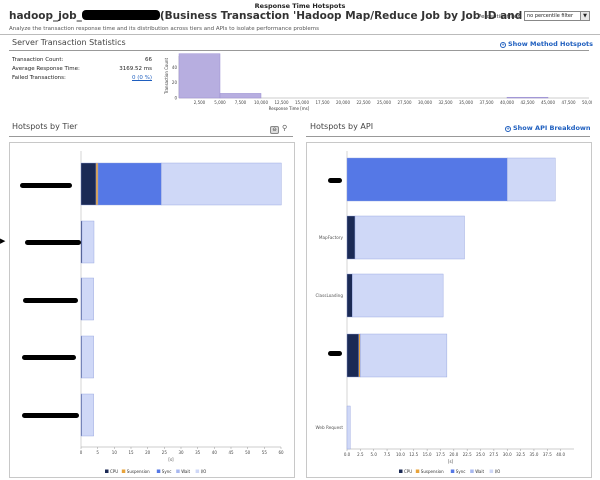  I want to click on histogram-x-label: Response Time [ms], so click(289, 108).